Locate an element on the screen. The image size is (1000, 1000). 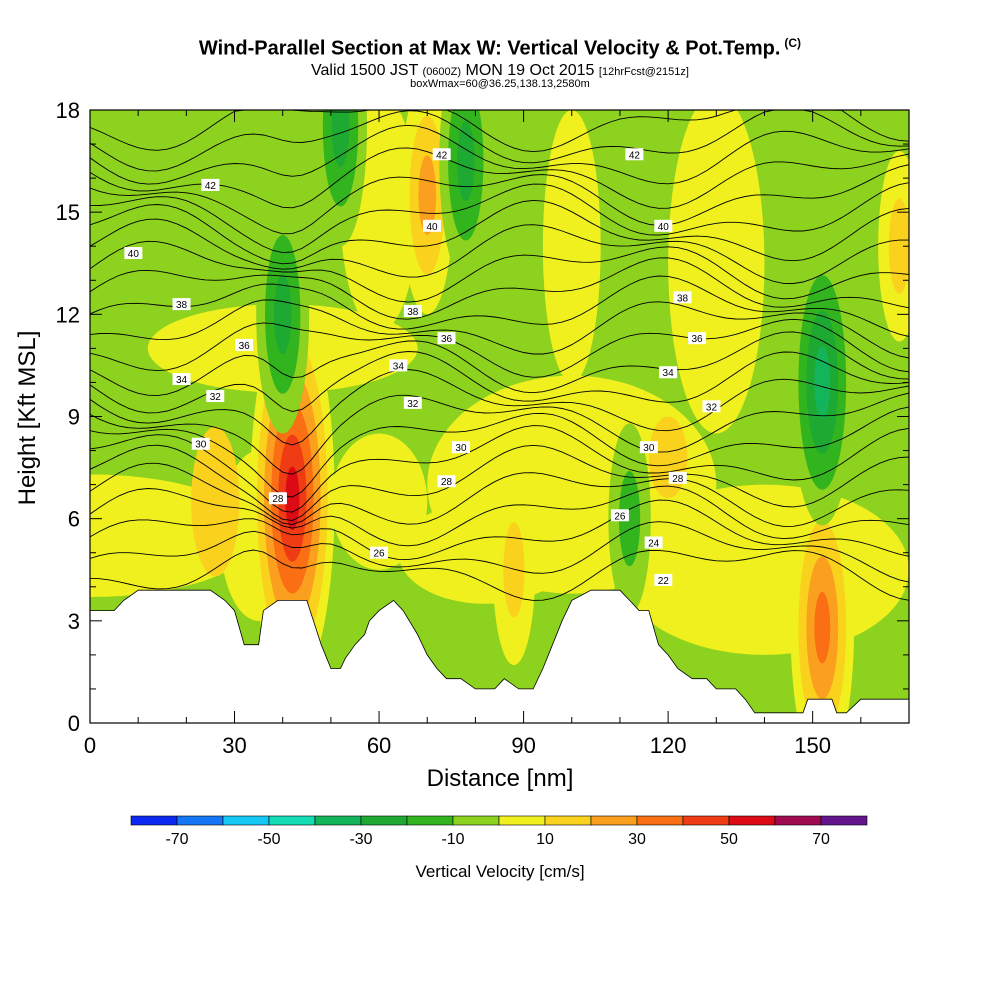
svg-text: 24 is located at coordinates (654, 544).